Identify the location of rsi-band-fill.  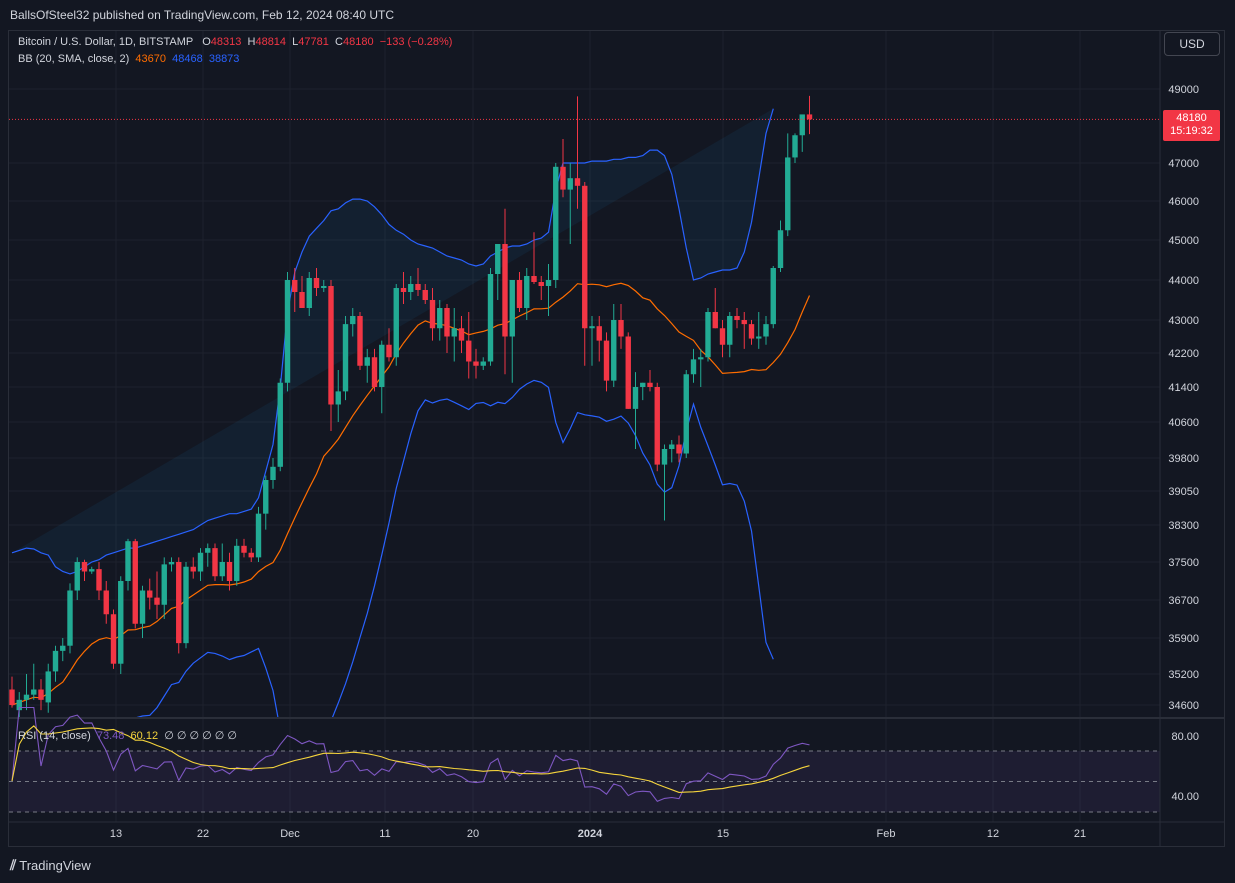
(584, 781).